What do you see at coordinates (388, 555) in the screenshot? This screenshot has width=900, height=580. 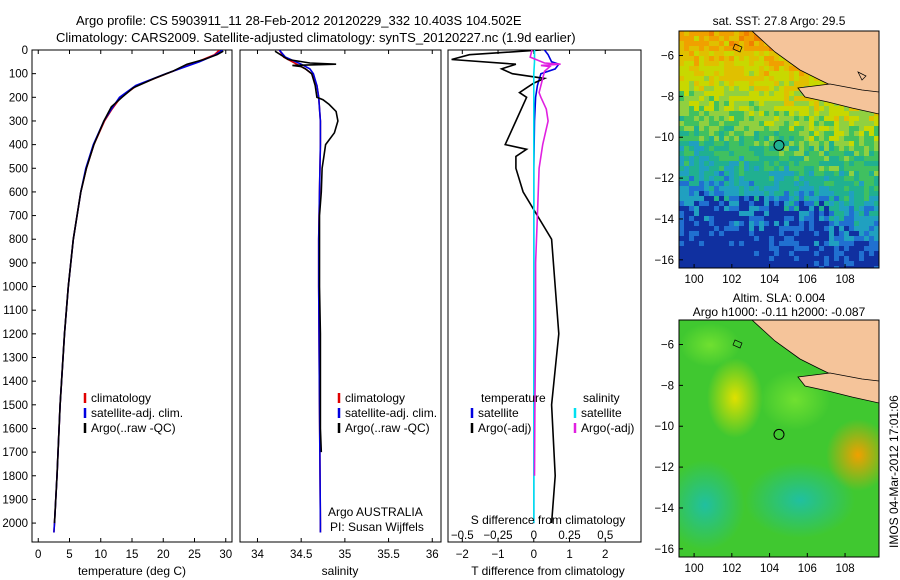 I see `x-tick-label: 35.5` at bounding box center [388, 555].